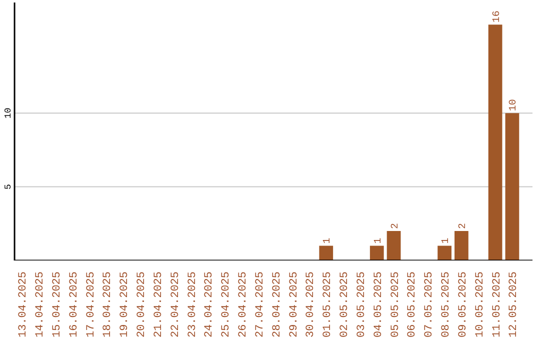  Describe the element at coordinates (125, 304) in the screenshot. I see `x-tick-label: 19.04.2025` at that location.